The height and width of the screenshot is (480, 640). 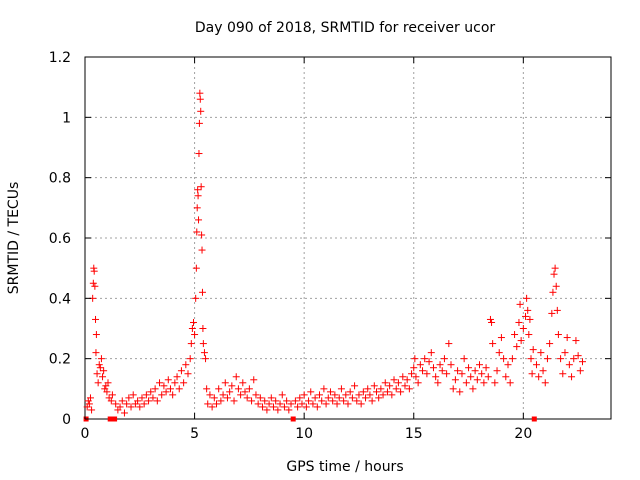 I want to click on y-tick-label: 1.2, so click(x=60, y=58).